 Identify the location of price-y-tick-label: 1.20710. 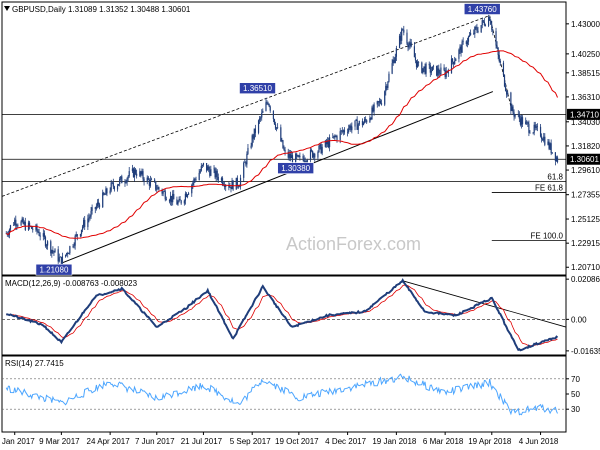
(585, 267).